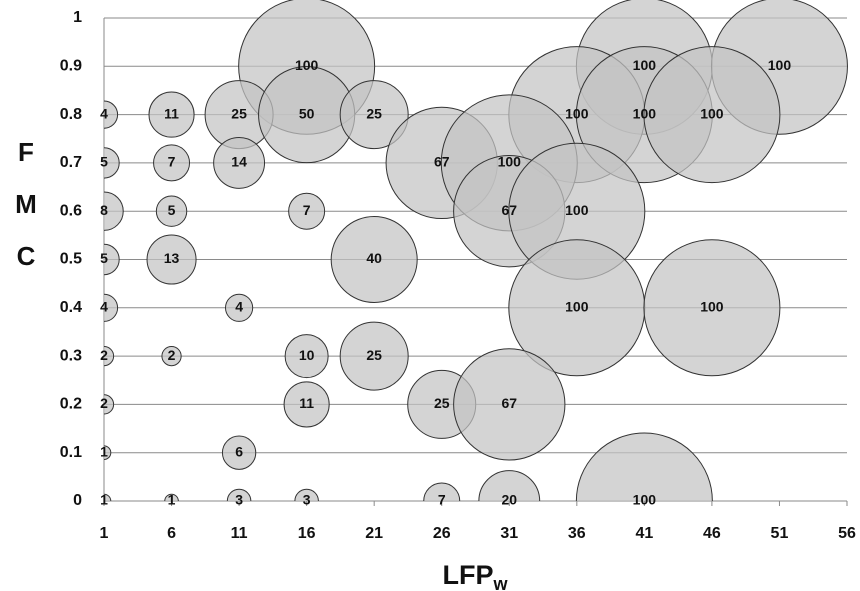 The height and width of the screenshot is (591, 860). I want to click on y-tick-label: 0, so click(77, 500).